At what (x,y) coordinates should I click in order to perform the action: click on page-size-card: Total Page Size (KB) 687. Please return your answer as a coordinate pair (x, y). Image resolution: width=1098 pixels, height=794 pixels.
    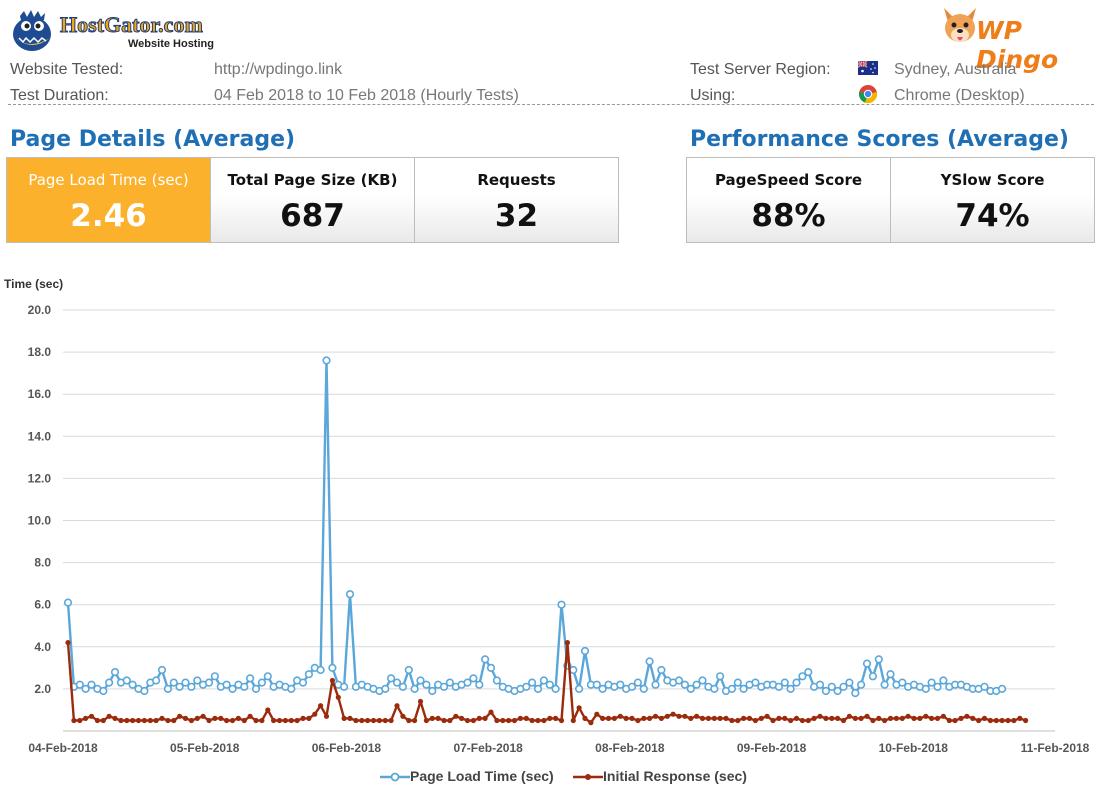
    Looking at the image, I should click on (312, 200).